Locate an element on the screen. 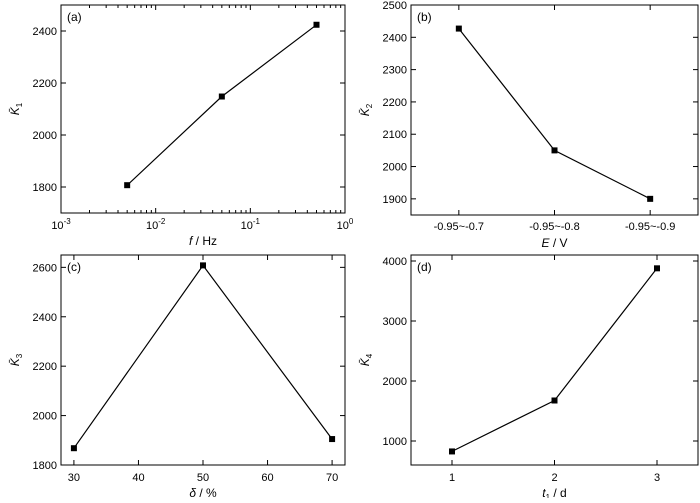 The width and height of the screenshot is (700, 503). x-tick-label: 1 is located at coordinates (452, 478).